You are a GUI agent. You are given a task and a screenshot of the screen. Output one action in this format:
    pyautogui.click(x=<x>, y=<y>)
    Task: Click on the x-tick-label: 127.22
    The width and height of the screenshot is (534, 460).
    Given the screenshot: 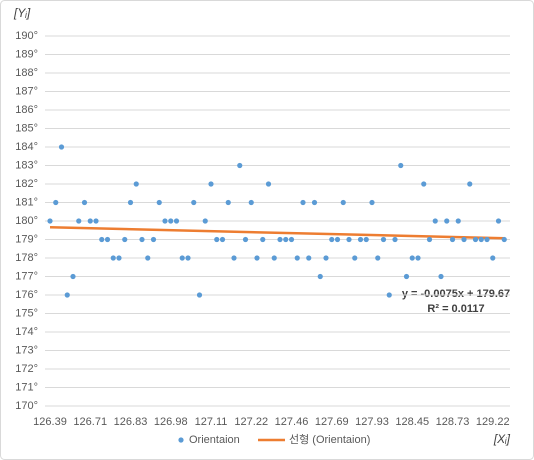 What is the action you would take?
    pyautogui.click(x=251, y=422)
    